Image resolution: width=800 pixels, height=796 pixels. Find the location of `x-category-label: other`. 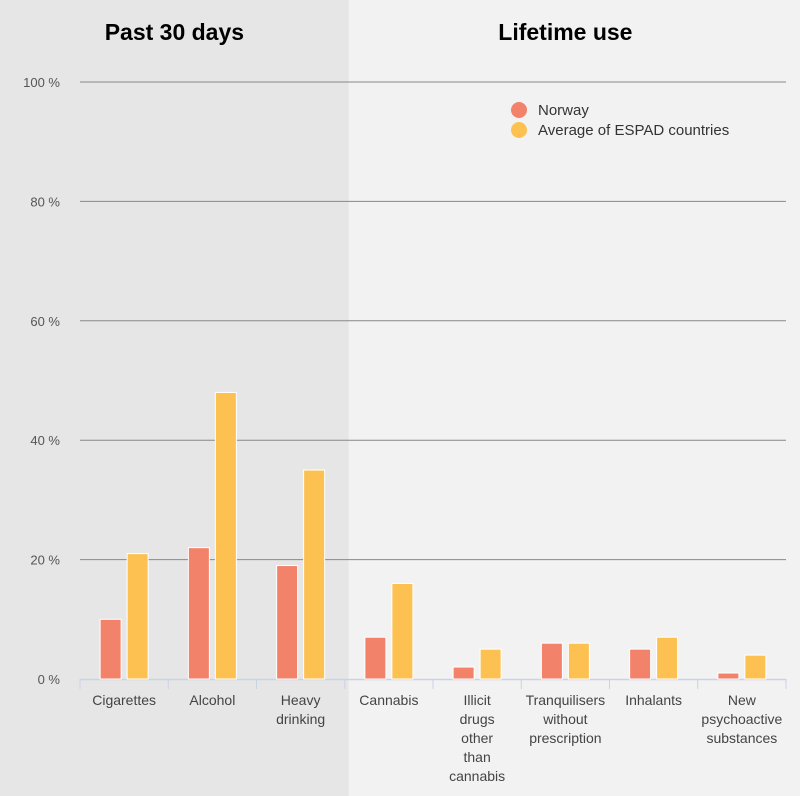

x-category-label: other is located at coordinates (477, 738).